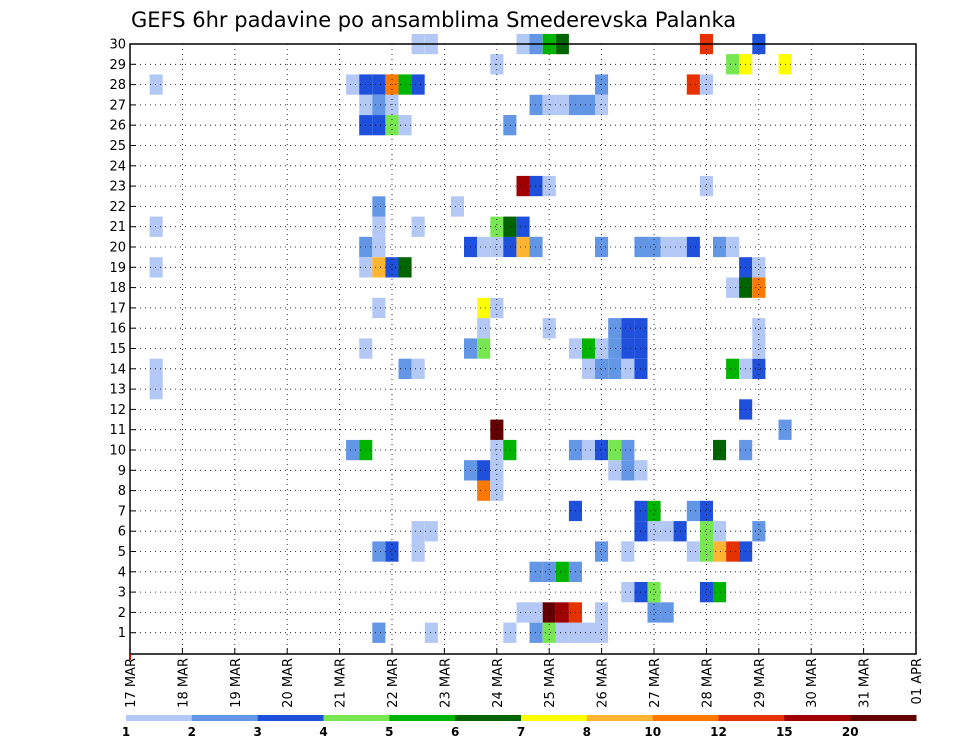  Describe the element at coordinates (523, 612) in the screenshot. I see `cell-member-2-3-26-12Z` at that location.